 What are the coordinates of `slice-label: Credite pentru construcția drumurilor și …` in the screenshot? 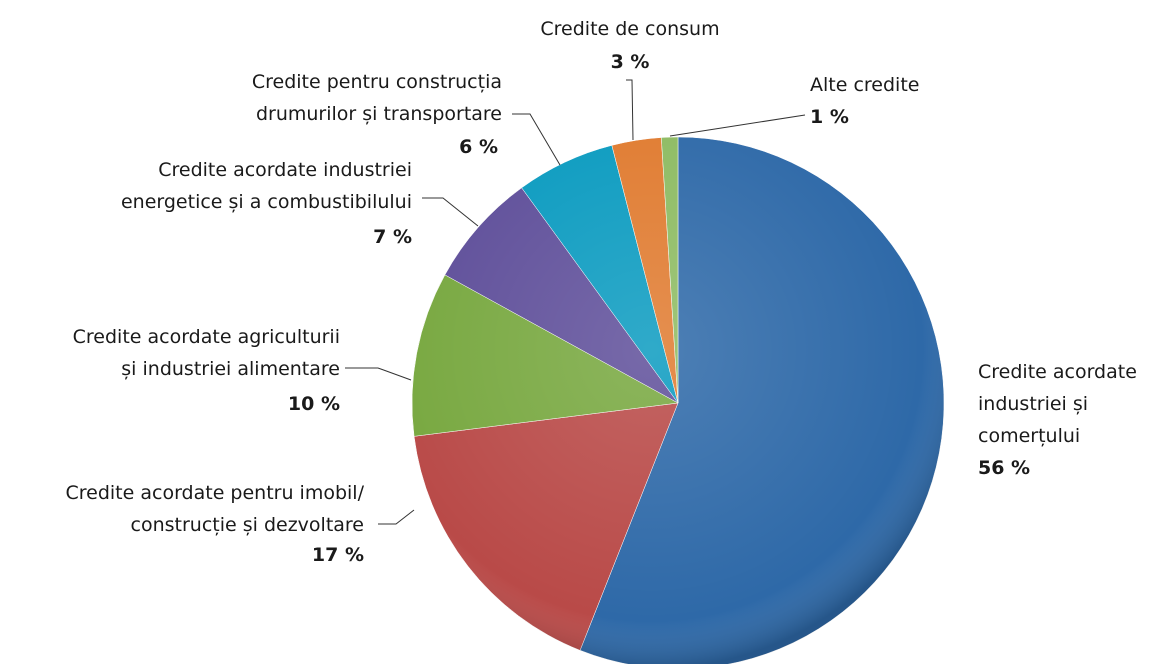 It's located at (377, 98).